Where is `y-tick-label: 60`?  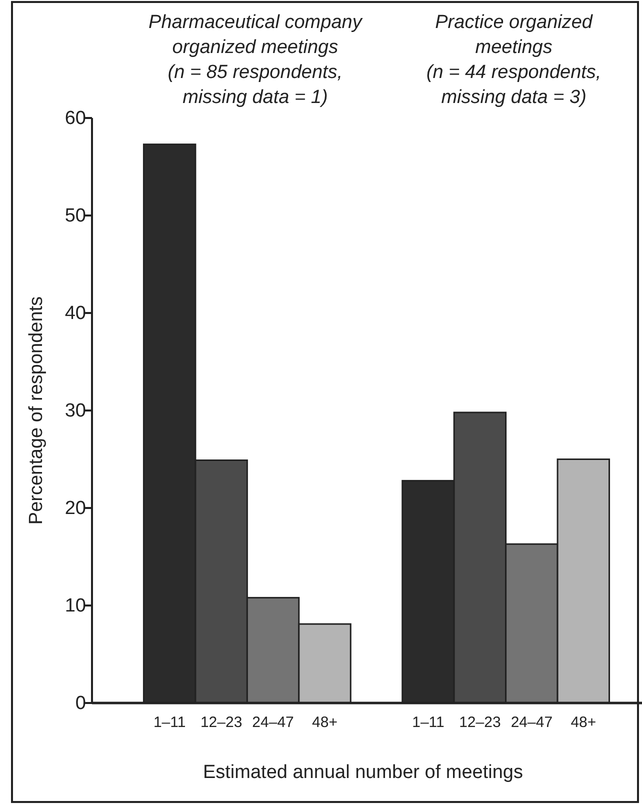 y-tick-label: 60 is located at coordinates (75, 119).